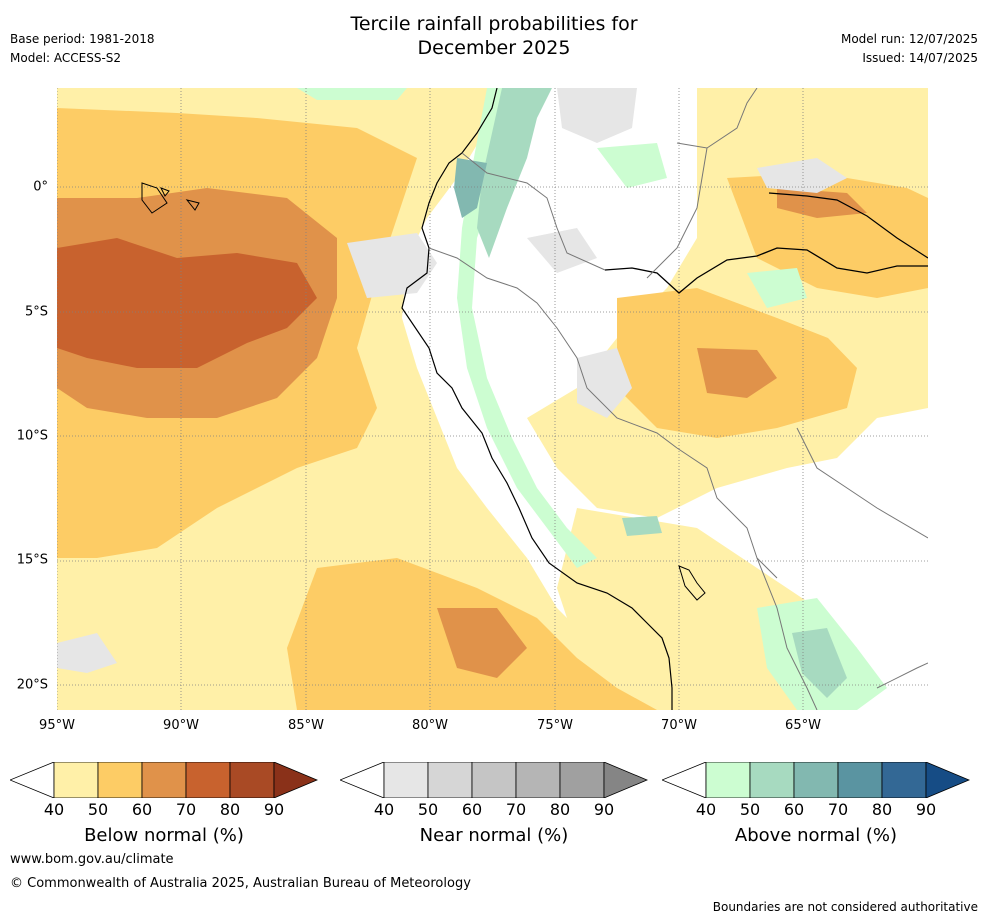 This screenshot has width=988, height=919. What do you see at coordinates (32, 560) in the screenshot?
I see `lat-label-15s: 15°S` at bounding box center [32, 560].